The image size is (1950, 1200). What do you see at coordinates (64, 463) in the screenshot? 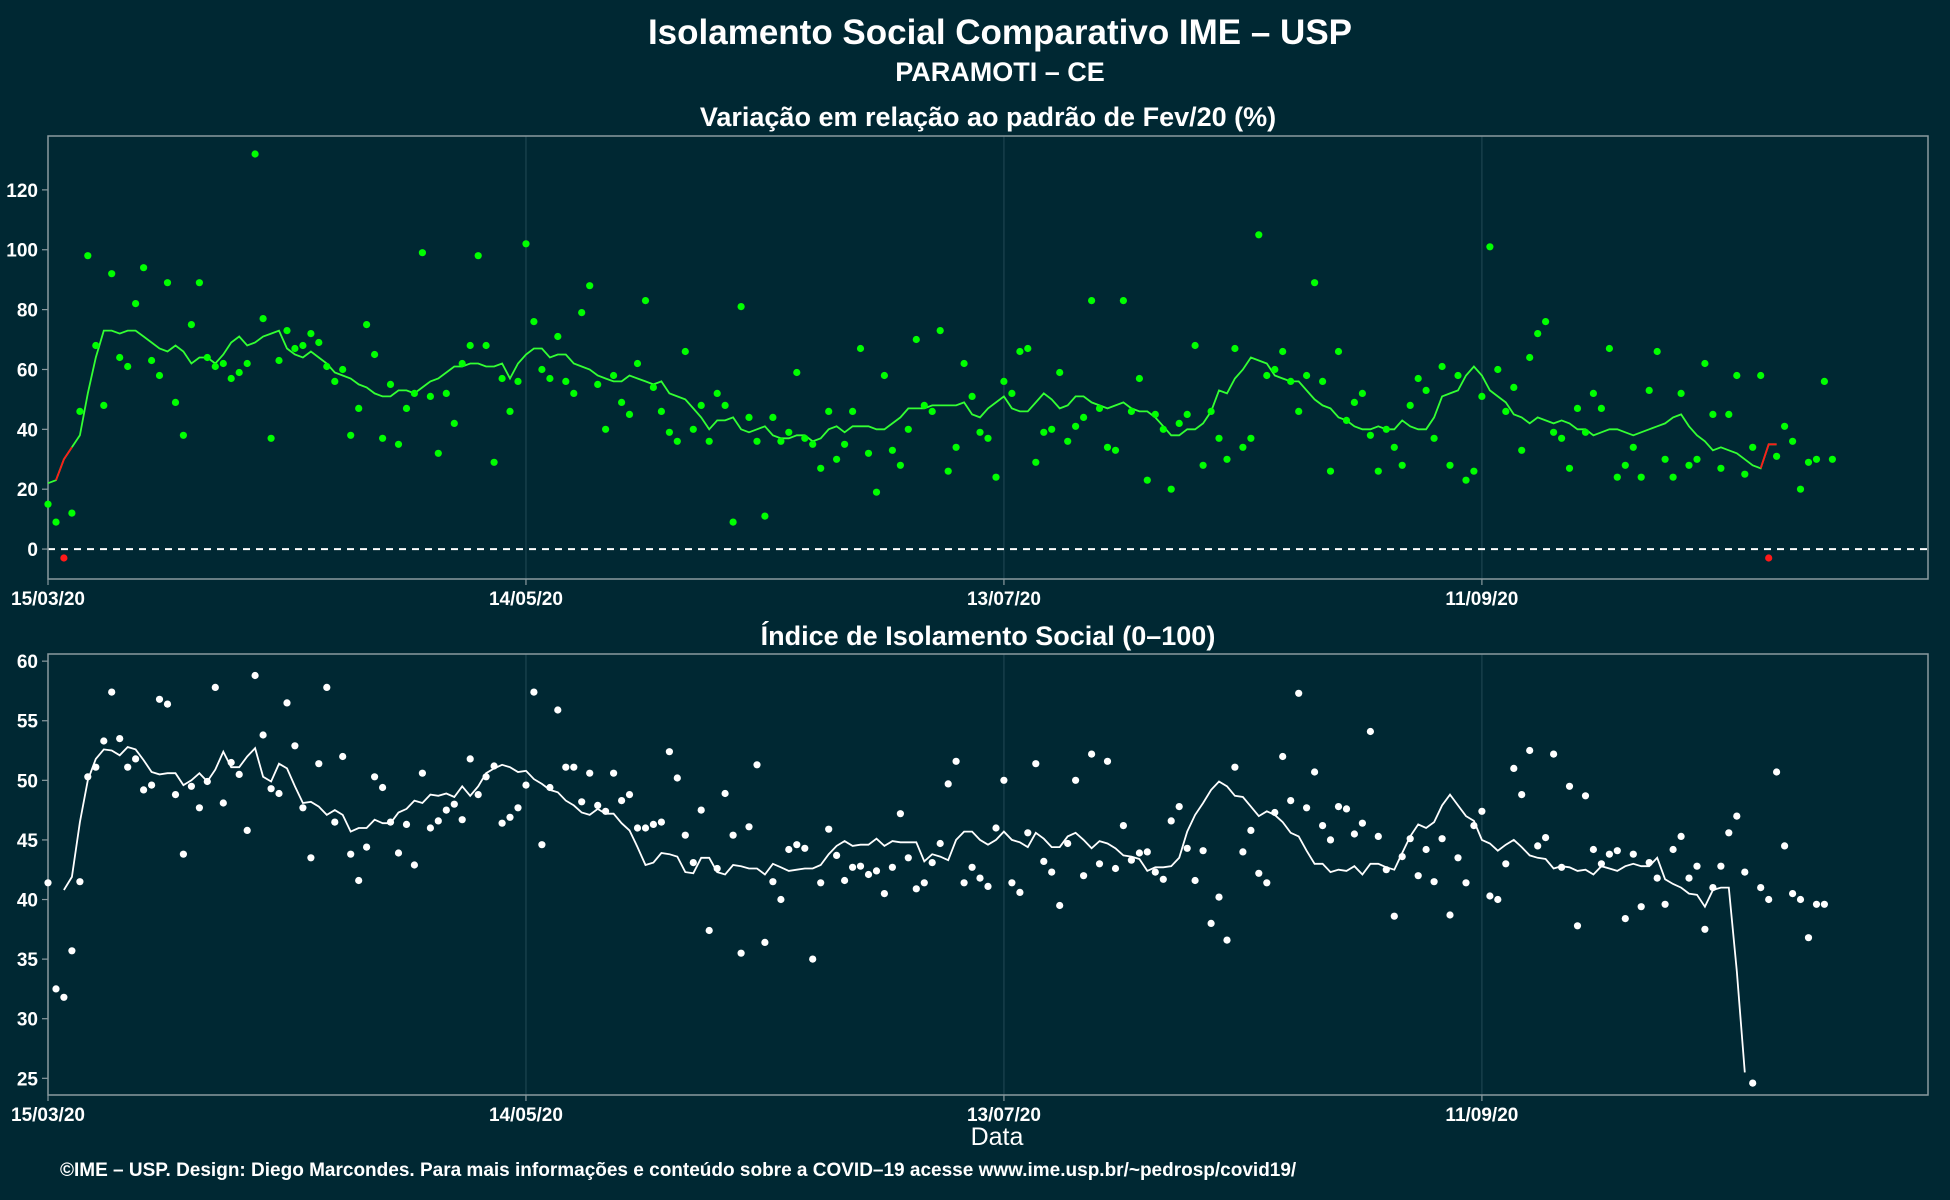
I see `negative-line-segment` at bounding box center [64, 463].